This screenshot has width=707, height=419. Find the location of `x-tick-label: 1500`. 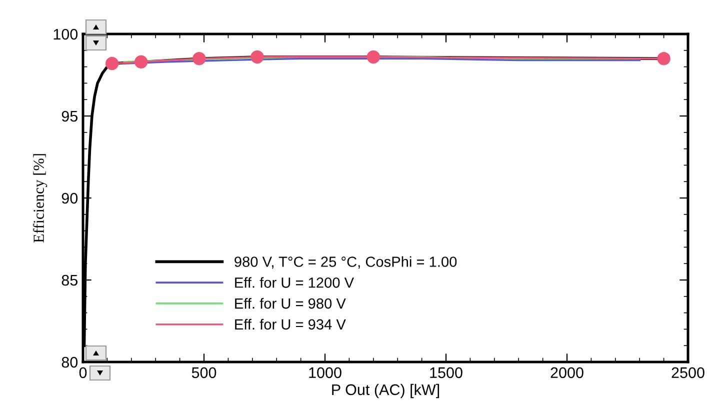

x-tick-label: 1500 is located at coordinates (446, 372).